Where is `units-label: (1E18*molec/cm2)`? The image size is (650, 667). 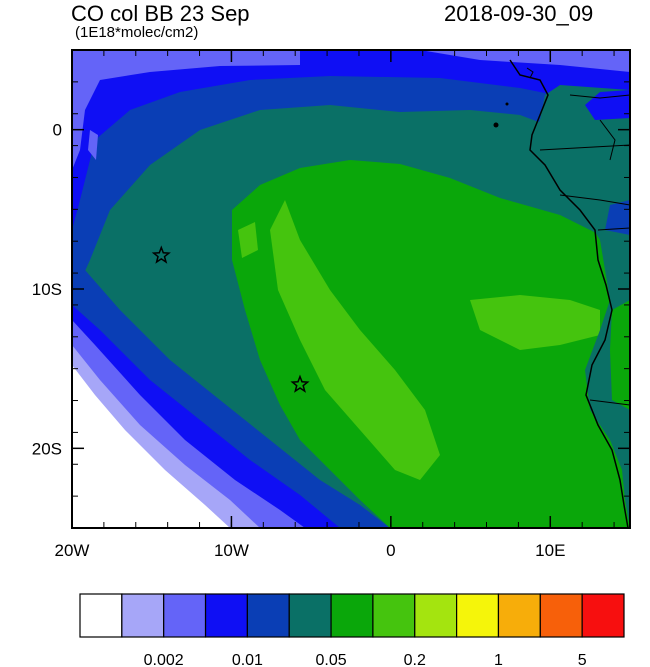
units-label: (1E18*molec/cm2) is located at coordinates (137, 32).